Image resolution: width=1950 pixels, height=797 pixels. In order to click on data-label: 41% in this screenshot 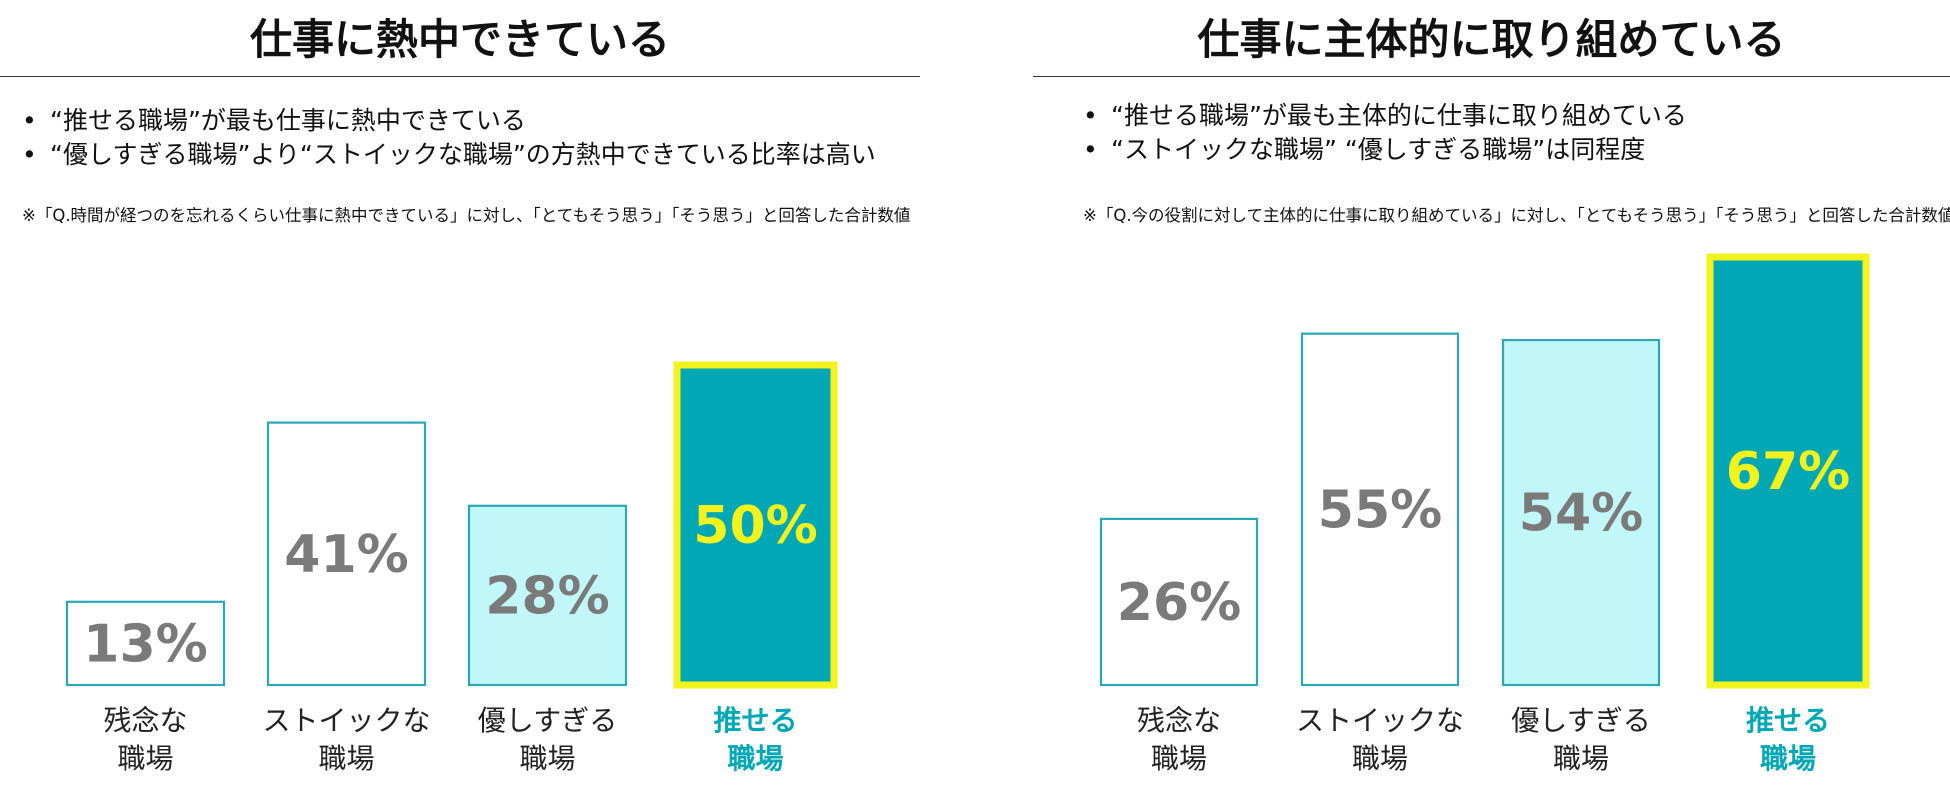, I will do `click(346, 555)`.